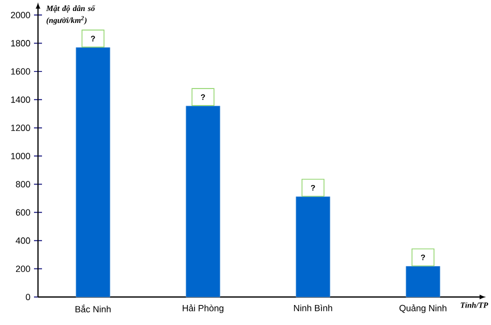 This screenshot has height=325, width=491. Describe the element at coordinates (203, 309) in the screenshot. I see `x-tick-label: Hải Phòng` at that location.